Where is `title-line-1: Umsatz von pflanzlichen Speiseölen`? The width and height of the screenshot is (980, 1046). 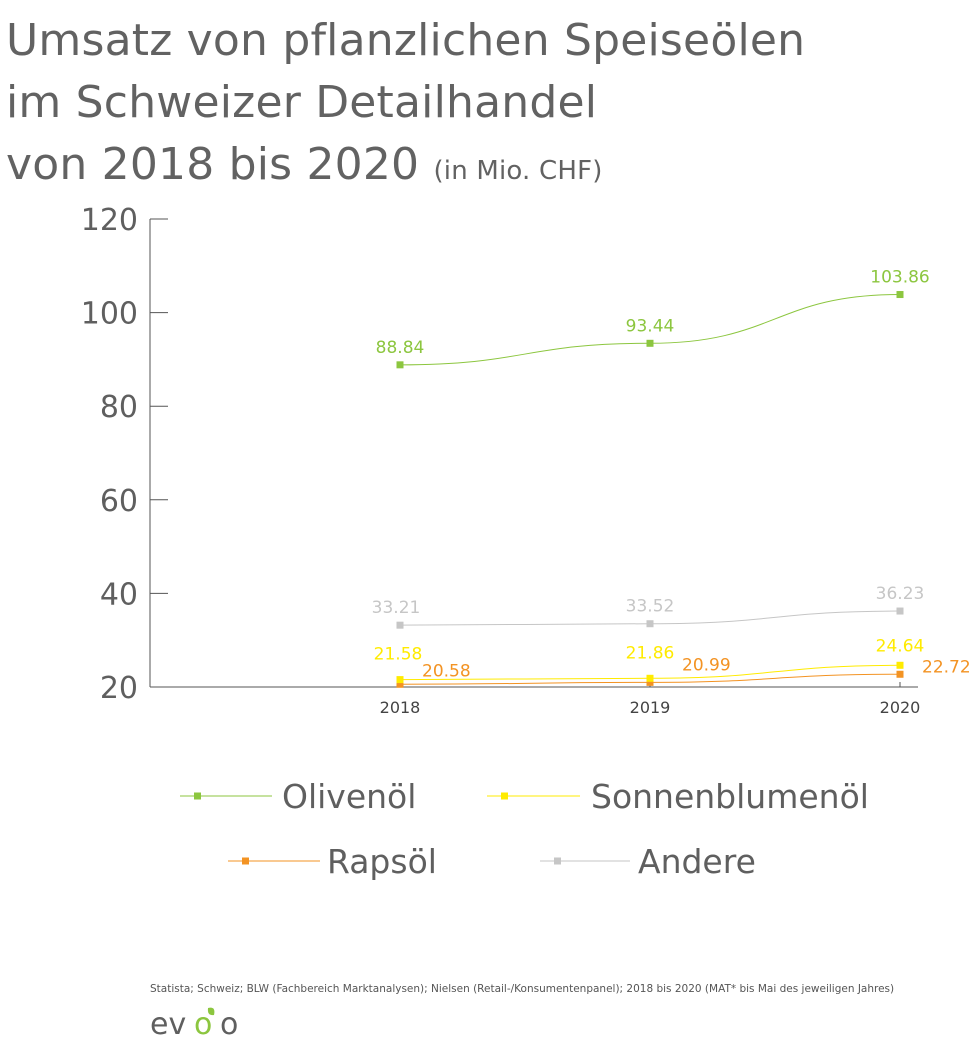
title-line-1: Umsatz von pflanzlichen Speiseölen is located at coordinates (406, 40).